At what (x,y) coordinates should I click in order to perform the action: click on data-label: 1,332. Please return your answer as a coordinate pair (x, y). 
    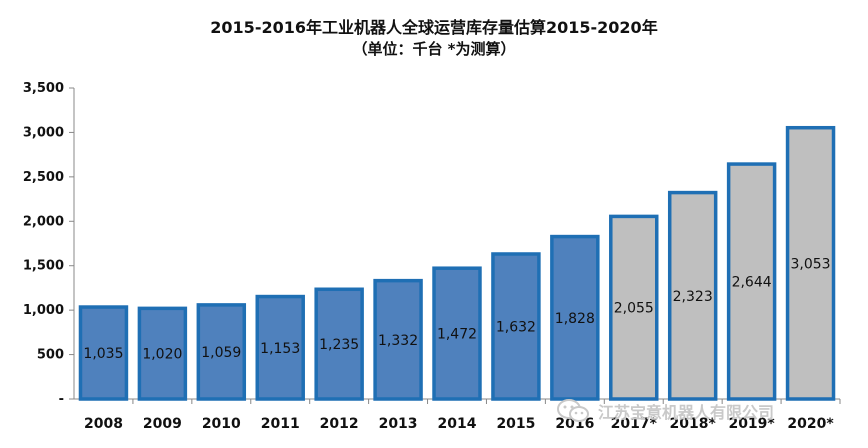
    Looking at the image, I should click on (398, 341).